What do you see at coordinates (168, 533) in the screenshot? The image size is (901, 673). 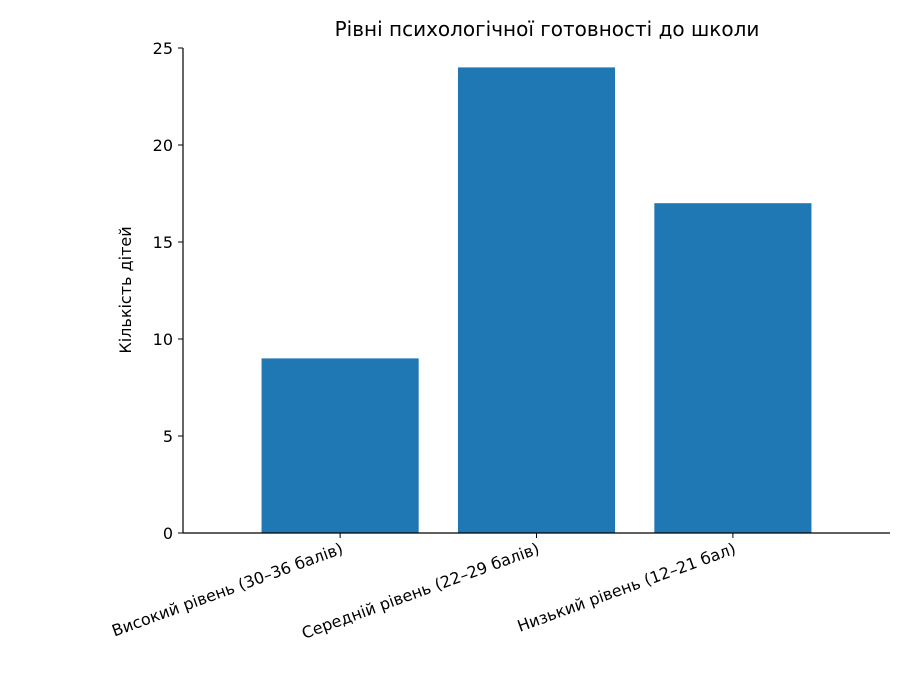 I see `y-tick-label-0: 0` at bounding box center [168, 533].